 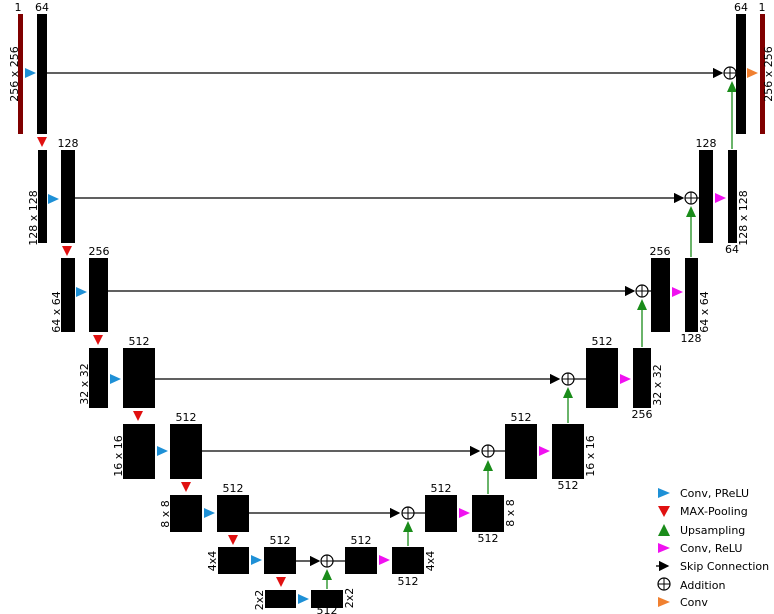 I want to click on enc5-size-label: 16 x 16, so click(x=118, y=456).